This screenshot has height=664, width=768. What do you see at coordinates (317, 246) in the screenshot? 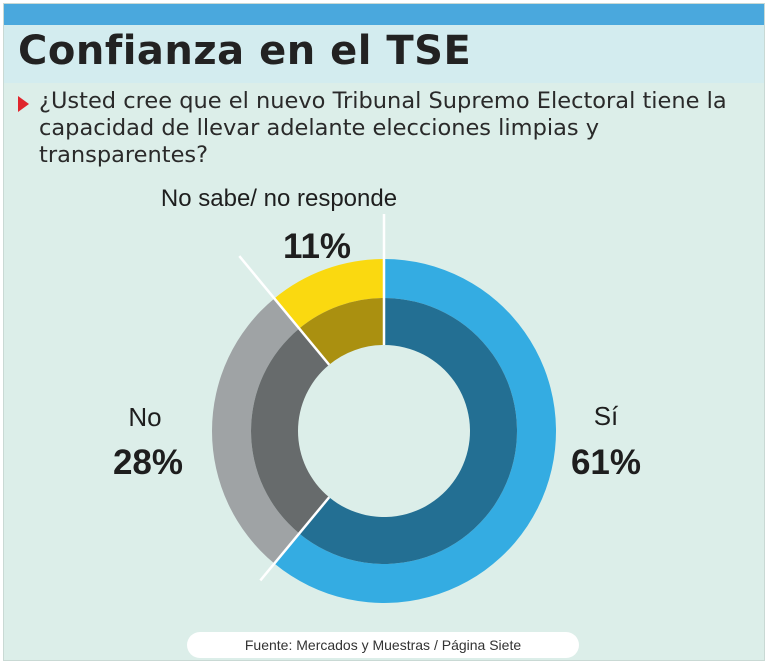
I see `label-nsnr-value: 11%` at bounding box center [317, 246].